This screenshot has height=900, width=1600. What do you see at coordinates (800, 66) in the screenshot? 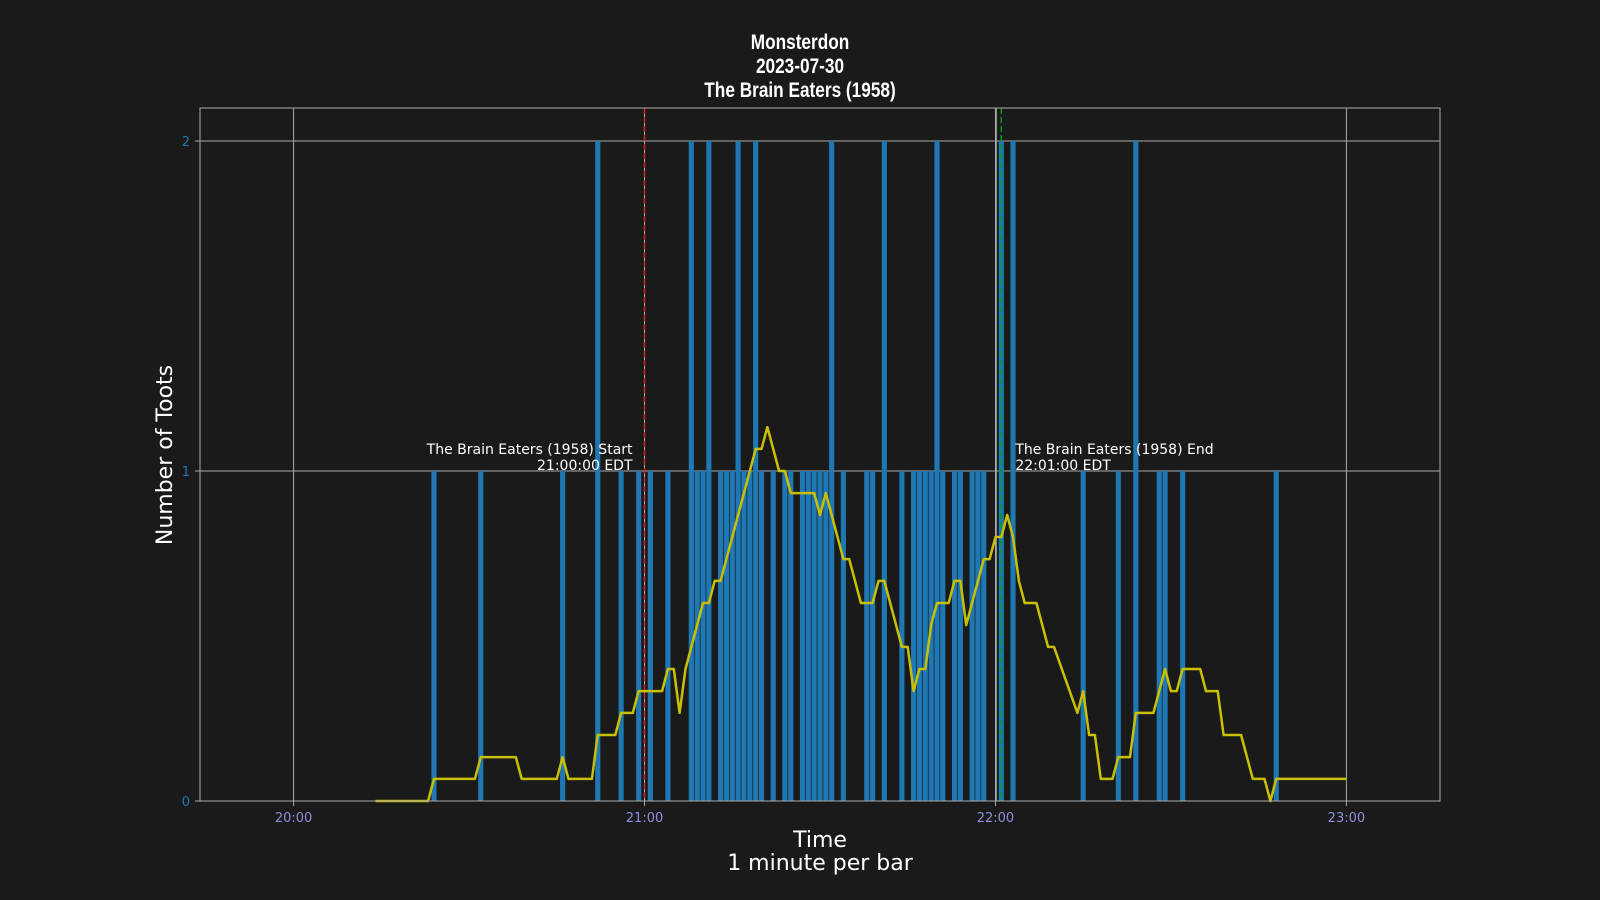
I see `chart-title-line-2: 2023-07-30` at bounding box center [800, 66].